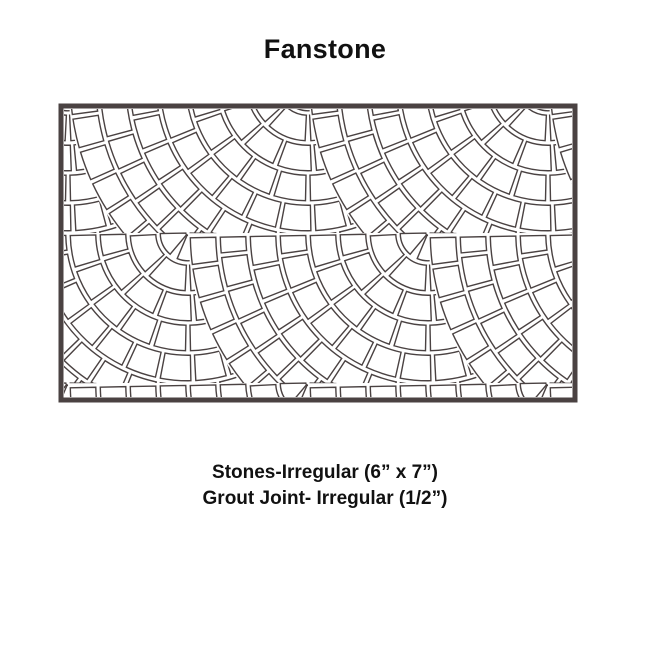  Describe the element at coordinates (325, 49) in the screenshot. I see `pattern-title: Fanstone` at that location.